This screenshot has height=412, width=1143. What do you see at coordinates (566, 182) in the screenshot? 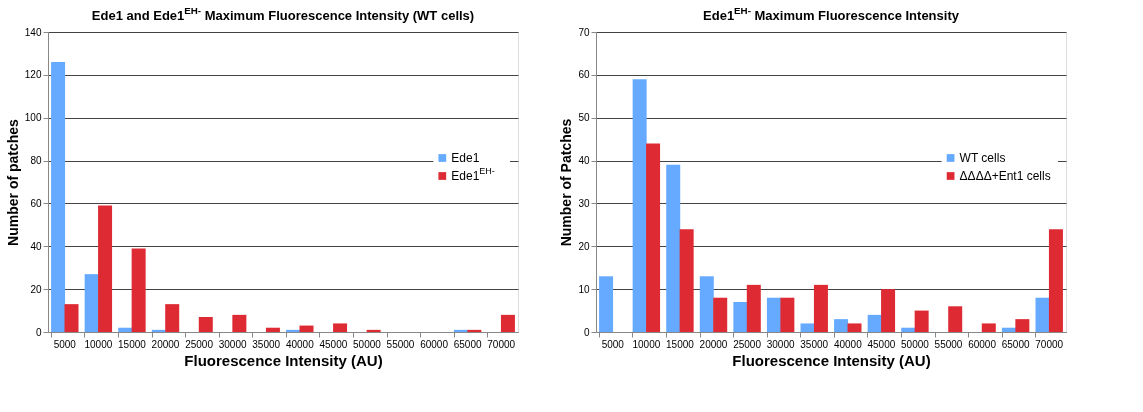
I see `y-axis-title: Number of Patches` at bounding box center [566, 182].